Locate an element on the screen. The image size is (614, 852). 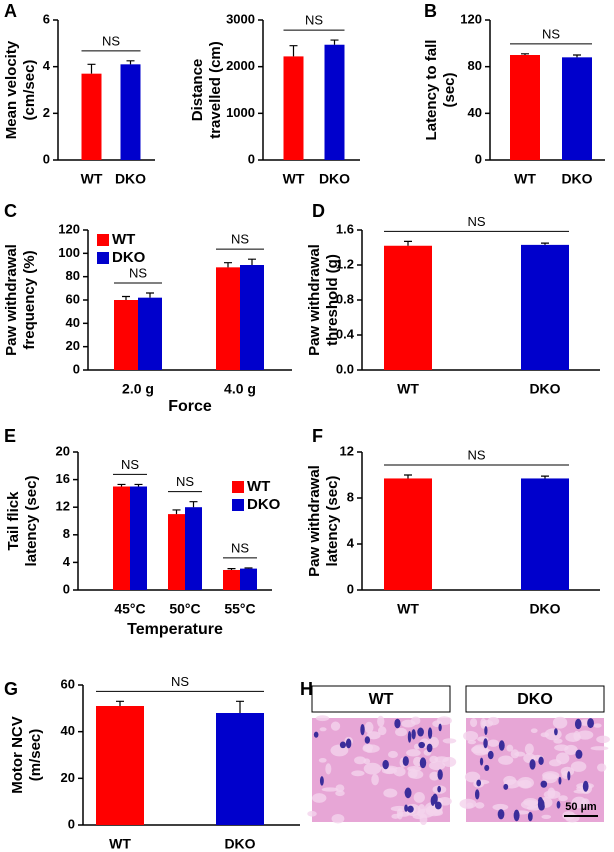
y-tick-label: 120 is located at coordinates (69, 228).